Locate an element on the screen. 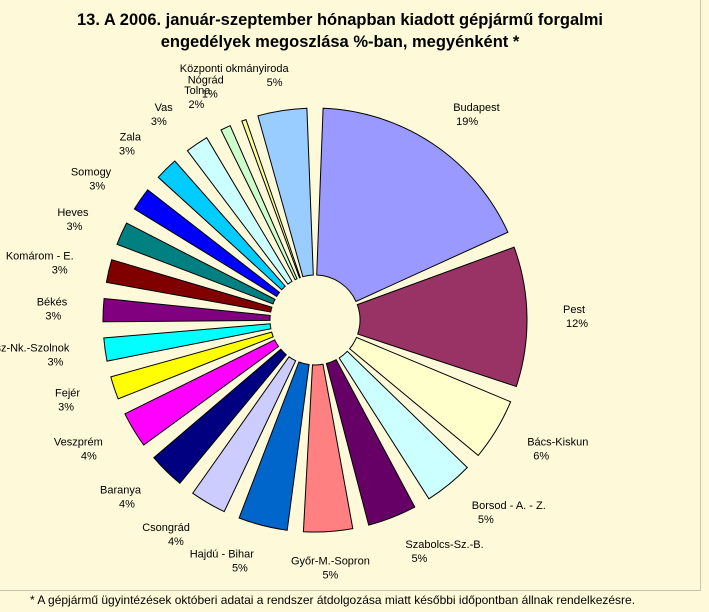 The height and width of the screenshot is (612, 709). slice-value-label: 2% is located at coordinates (196, 105).